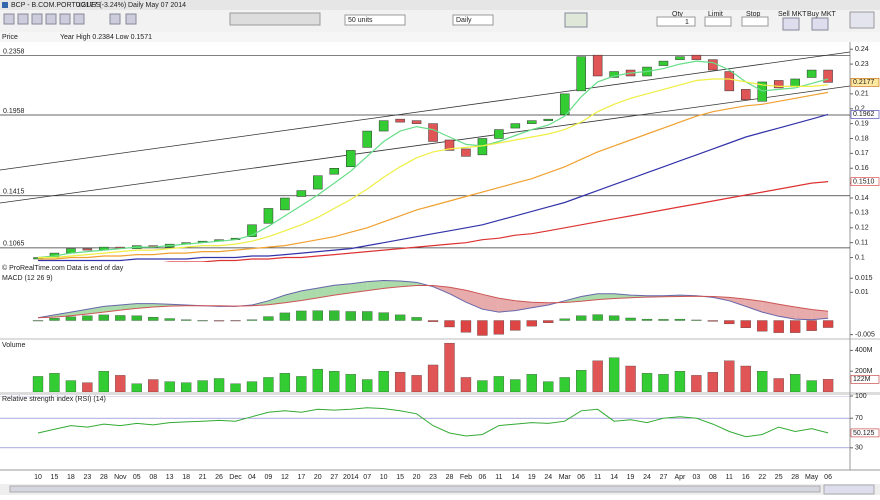  What do you see at coordinates (157, 5) in the screenshot?
I see `header-info: Daily May 07 2014` at bounding box center [157, 5].